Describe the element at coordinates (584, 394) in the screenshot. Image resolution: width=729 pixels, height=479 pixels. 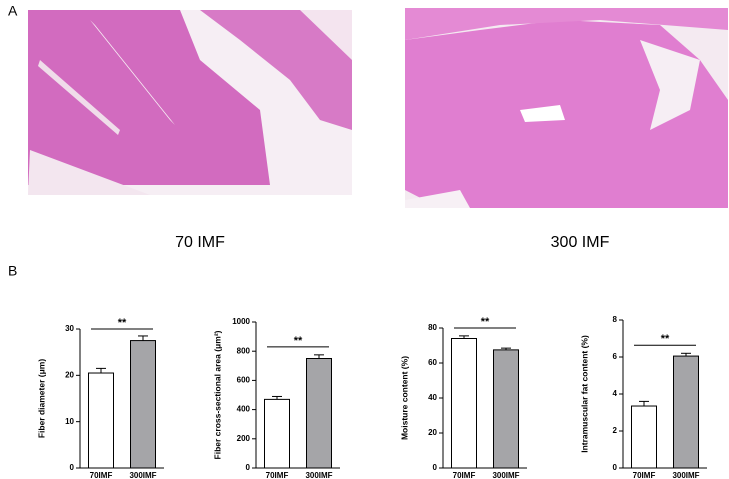
I see `y-axis-label: Intramuscular fat content (%)` at that location.